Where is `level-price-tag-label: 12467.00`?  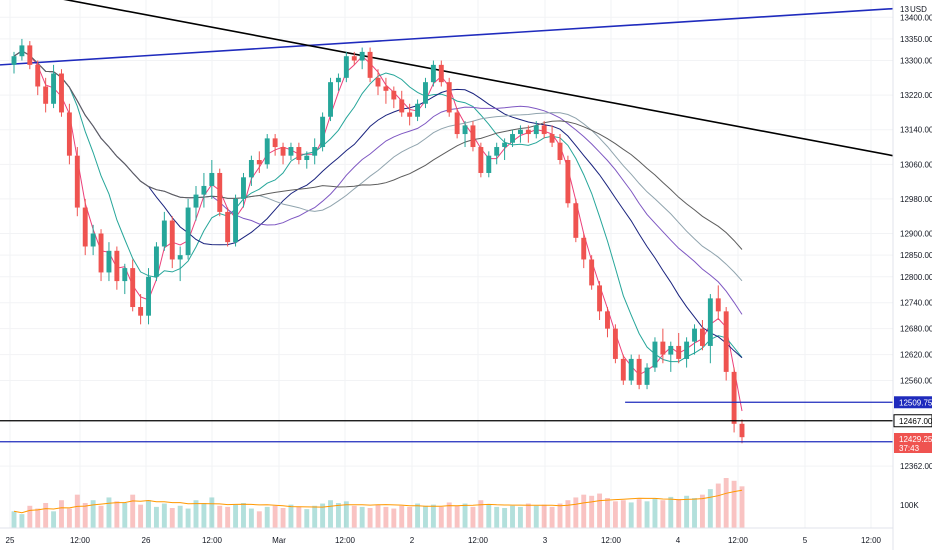
level-price-tag-label: 12467.00 is located at coordinates (915, 421).